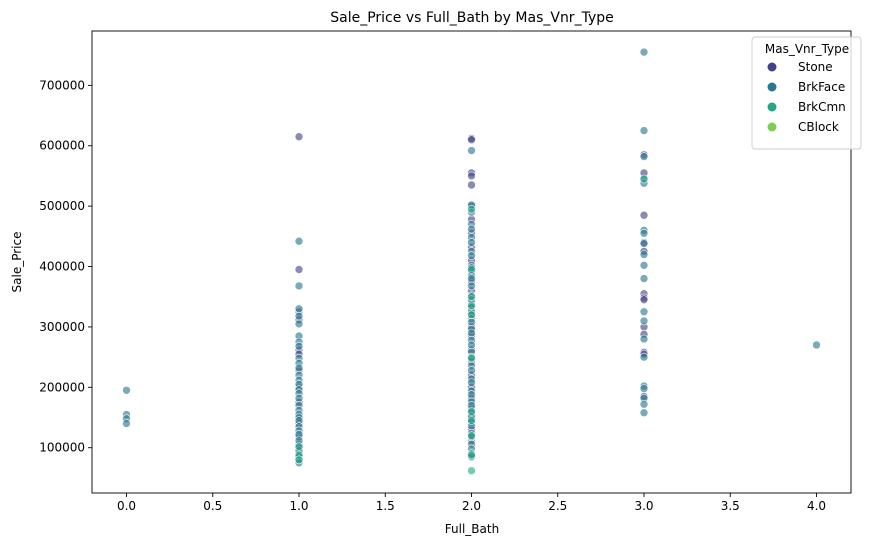  What do you see at coordinates (818, 127) in the screenshot?
I see `legend-label-cblock: CBlock` at bounding box center [818, 127].